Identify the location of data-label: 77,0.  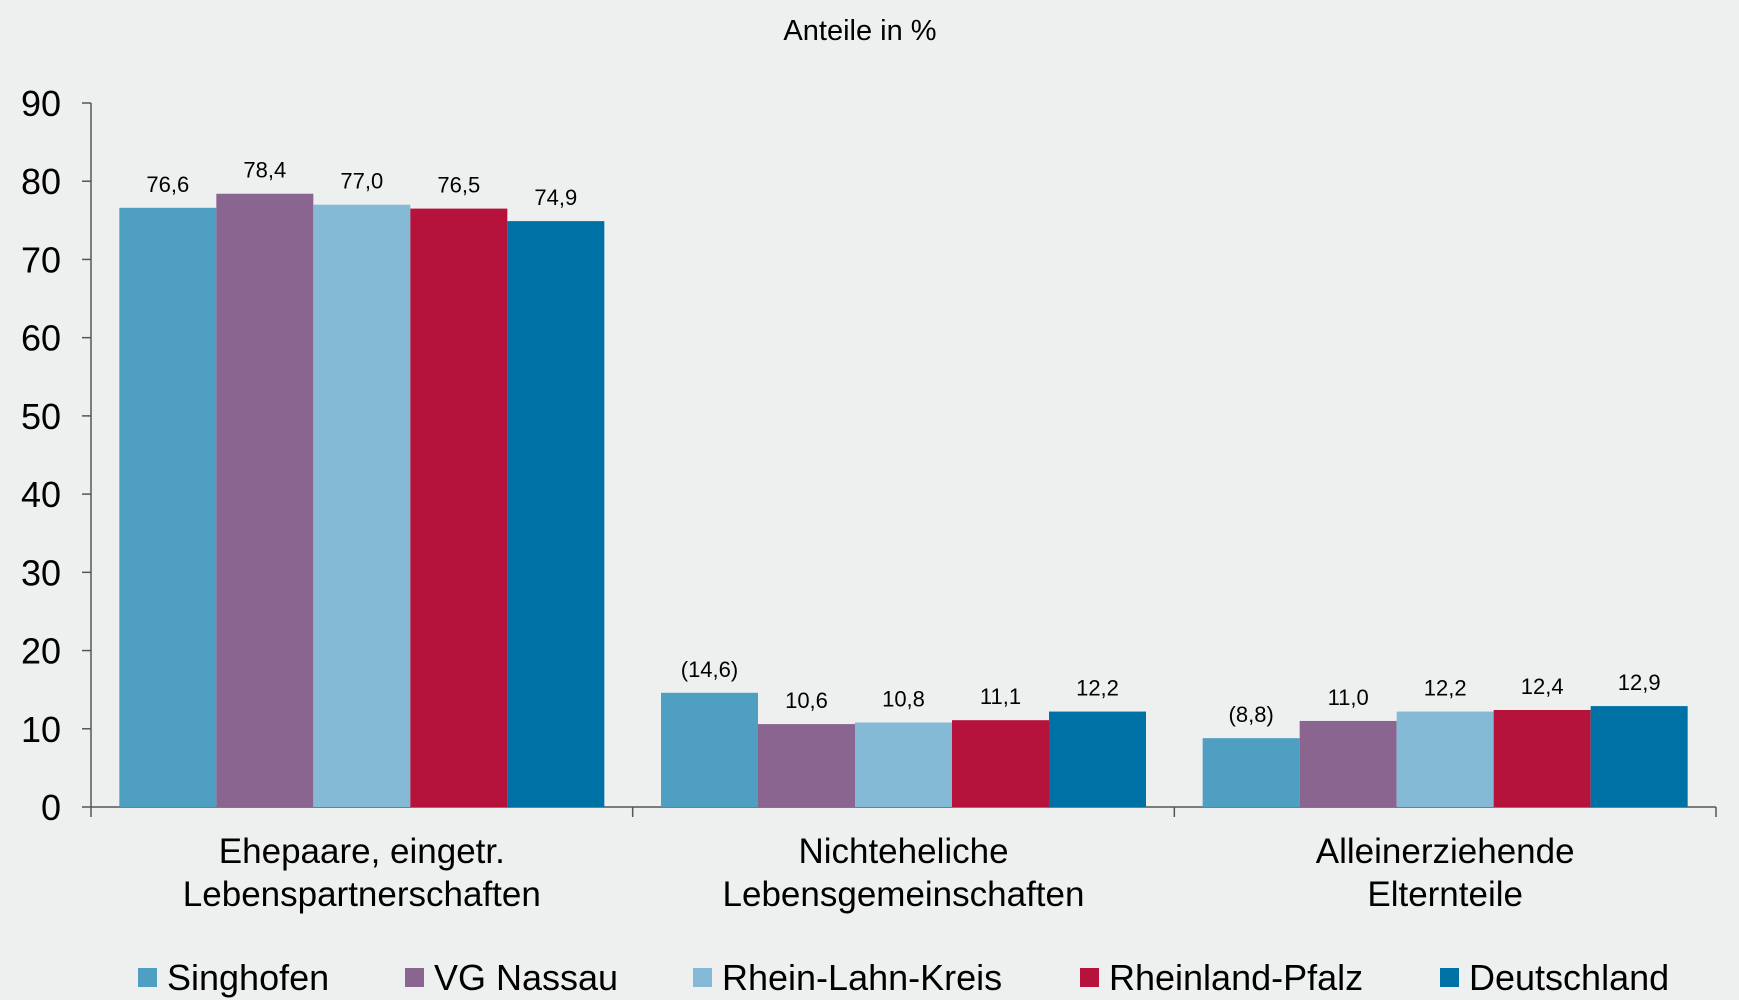
(361, 181).